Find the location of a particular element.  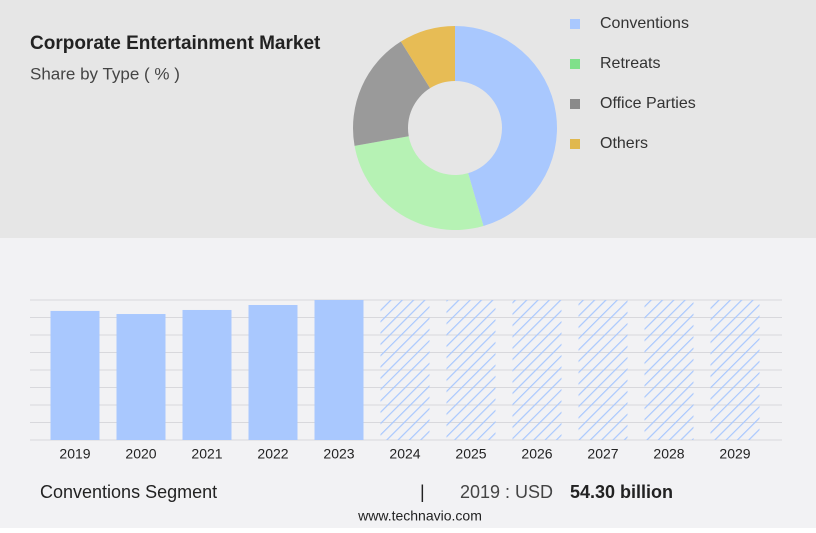

legend: Conventions Retreats Office Parties Others is located at coordinates (633, 83).